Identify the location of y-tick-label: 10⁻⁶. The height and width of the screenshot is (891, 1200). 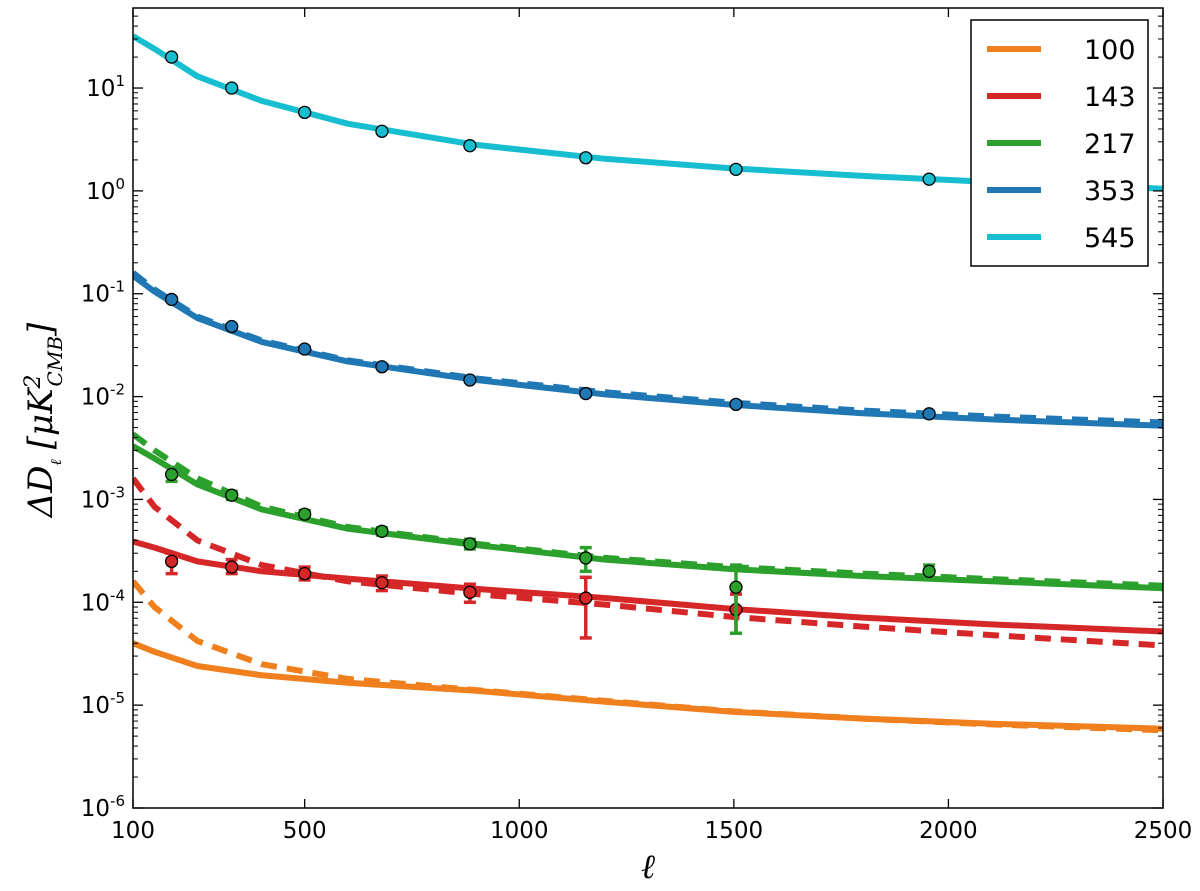
(103, 807).